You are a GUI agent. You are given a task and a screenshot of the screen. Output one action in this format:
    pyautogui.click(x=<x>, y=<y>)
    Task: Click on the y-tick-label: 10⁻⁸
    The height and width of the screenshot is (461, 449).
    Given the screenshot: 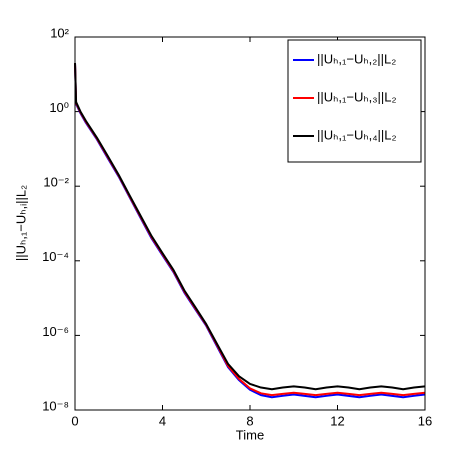 What is the action you would take?
    pyautogui.click(x=55, y=405)
    